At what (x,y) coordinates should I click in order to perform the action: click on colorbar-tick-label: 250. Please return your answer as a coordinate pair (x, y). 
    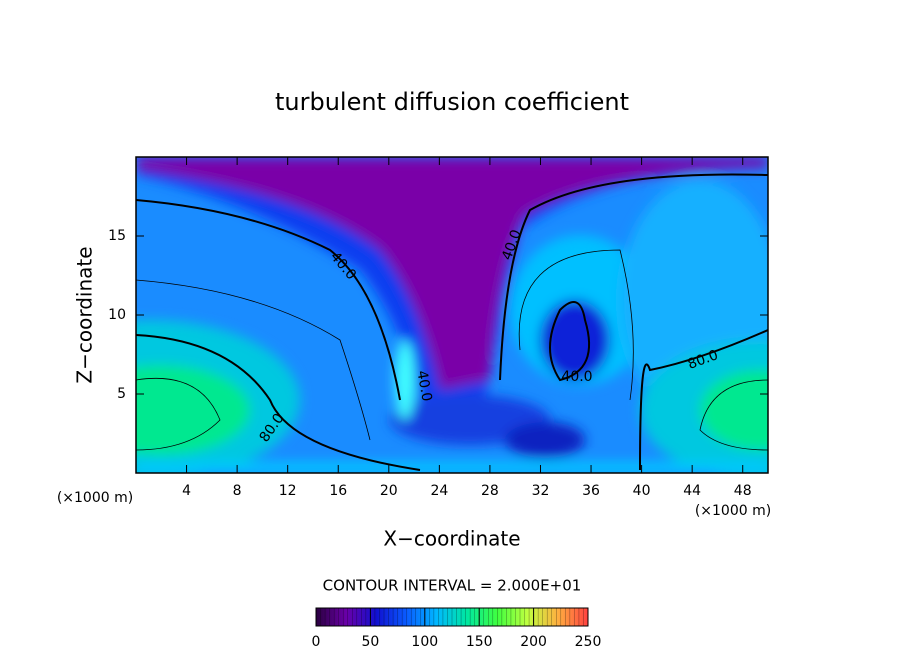
    Looking at the image, I should click on (588, 642).